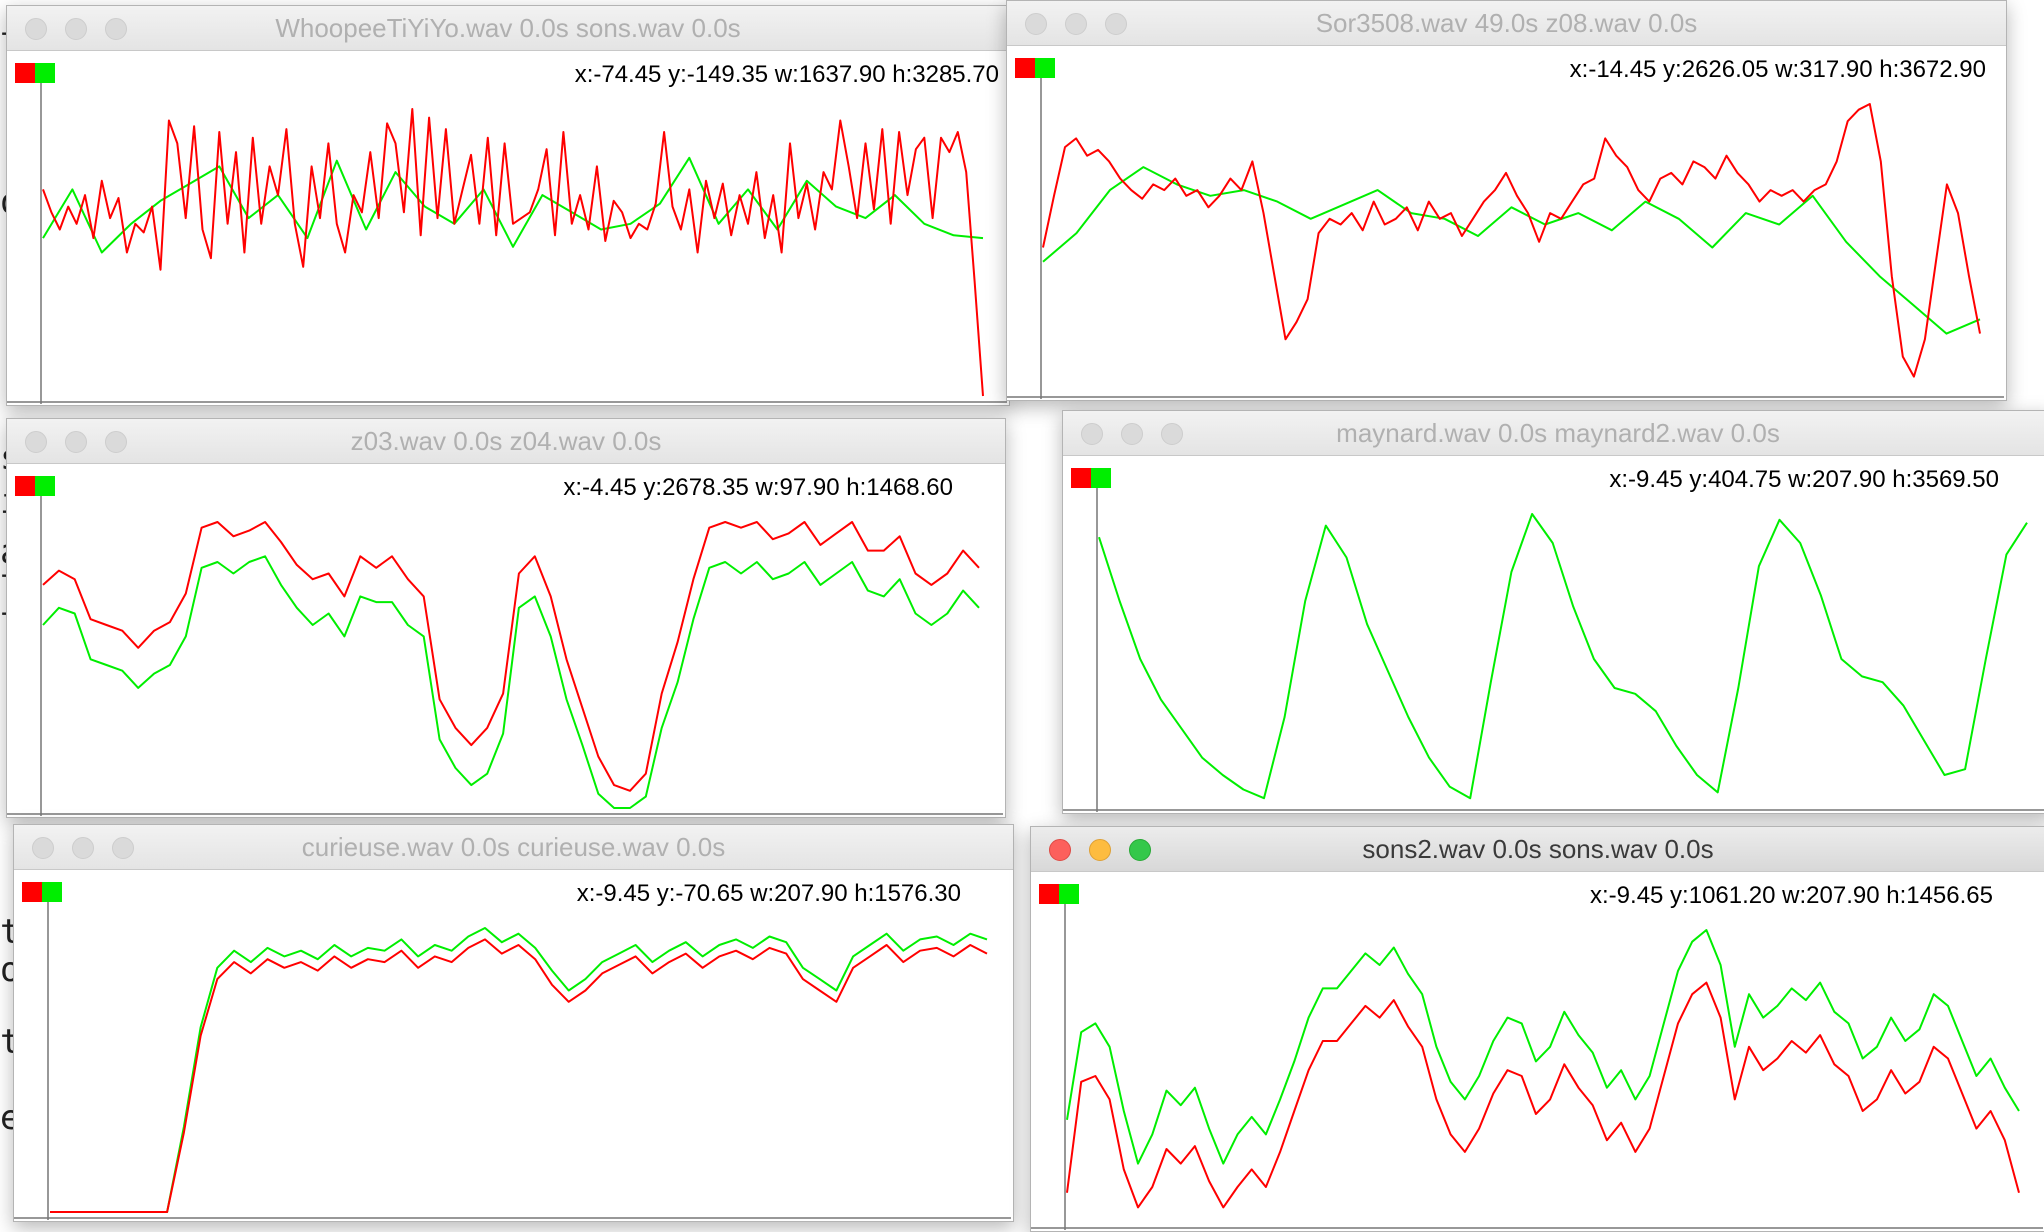  I want to click on plot-area: x:-14.45 y:2626.05 w:317.90 h:3672.90, so click(1506, 223).